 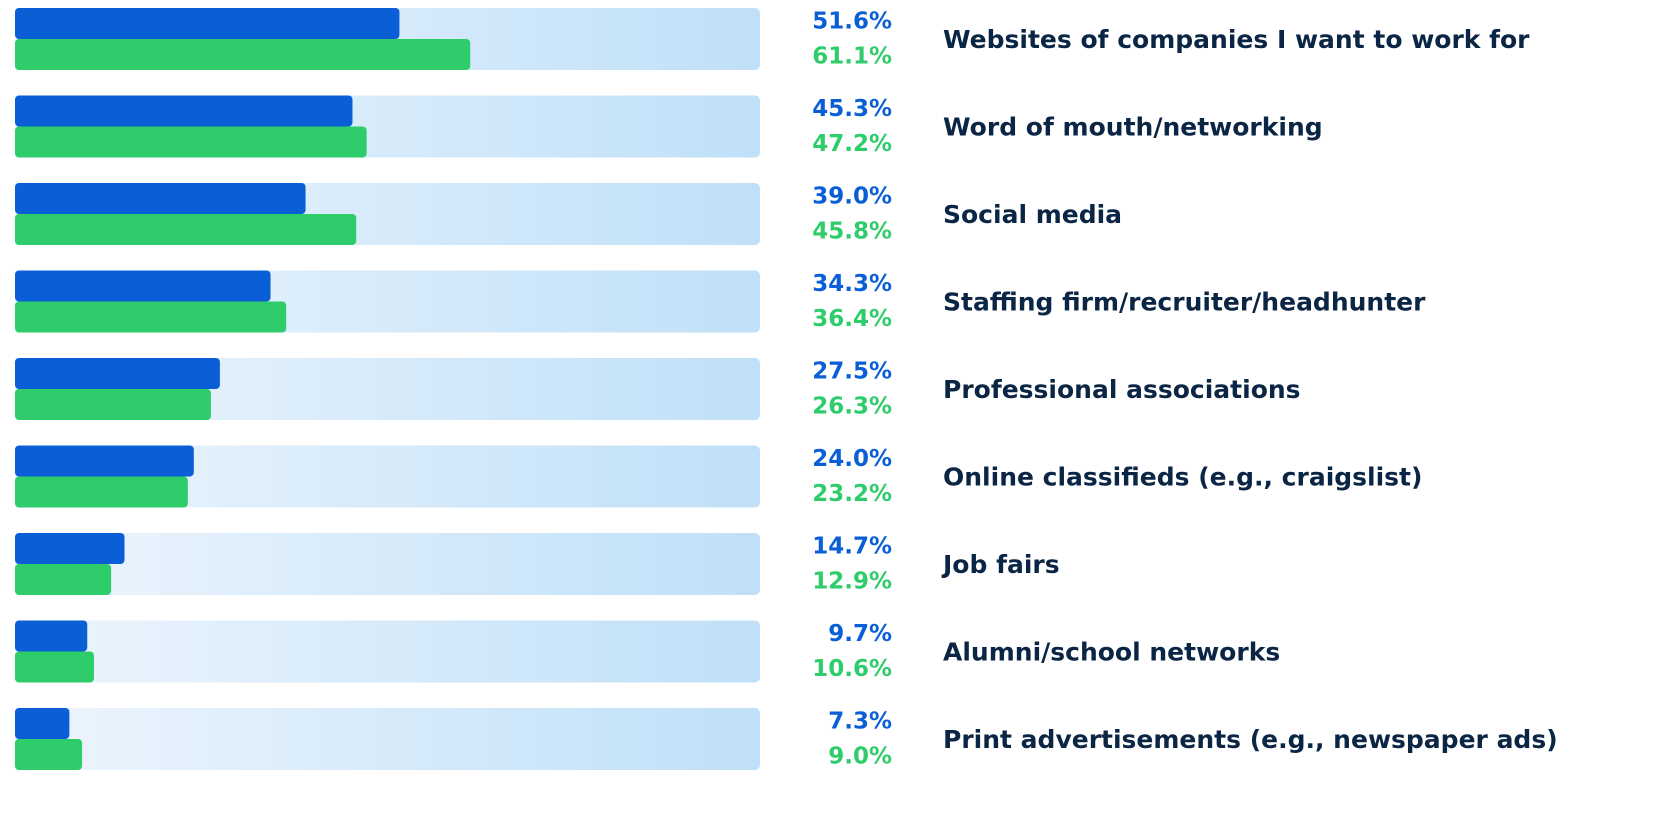 What do you see at coordinates (852, 232) in the screenshot?
I see `value-label: 45.8%` at bounding box center [852, 232].